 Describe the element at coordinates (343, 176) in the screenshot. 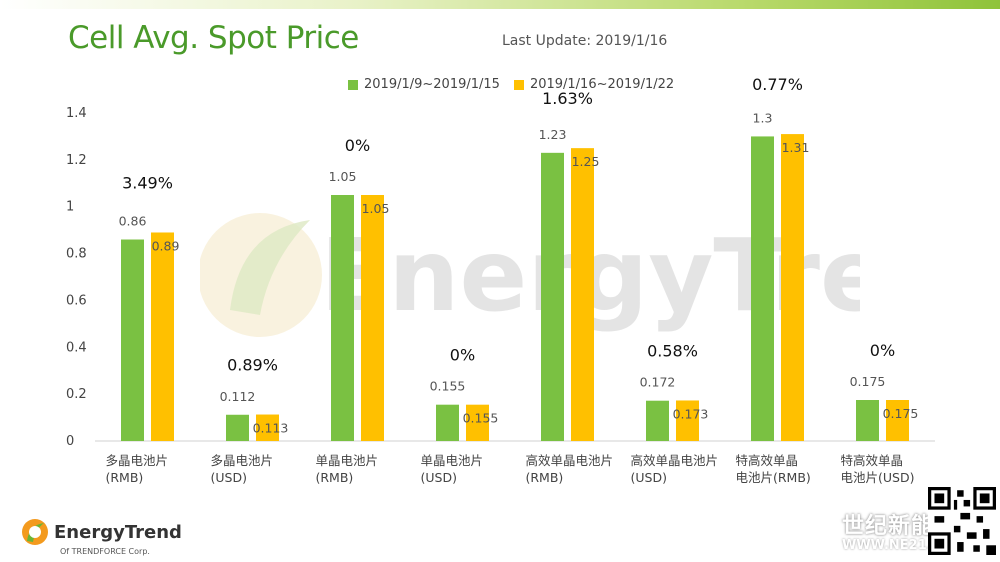

I see `data-label-series-1: 1.05` at that location.